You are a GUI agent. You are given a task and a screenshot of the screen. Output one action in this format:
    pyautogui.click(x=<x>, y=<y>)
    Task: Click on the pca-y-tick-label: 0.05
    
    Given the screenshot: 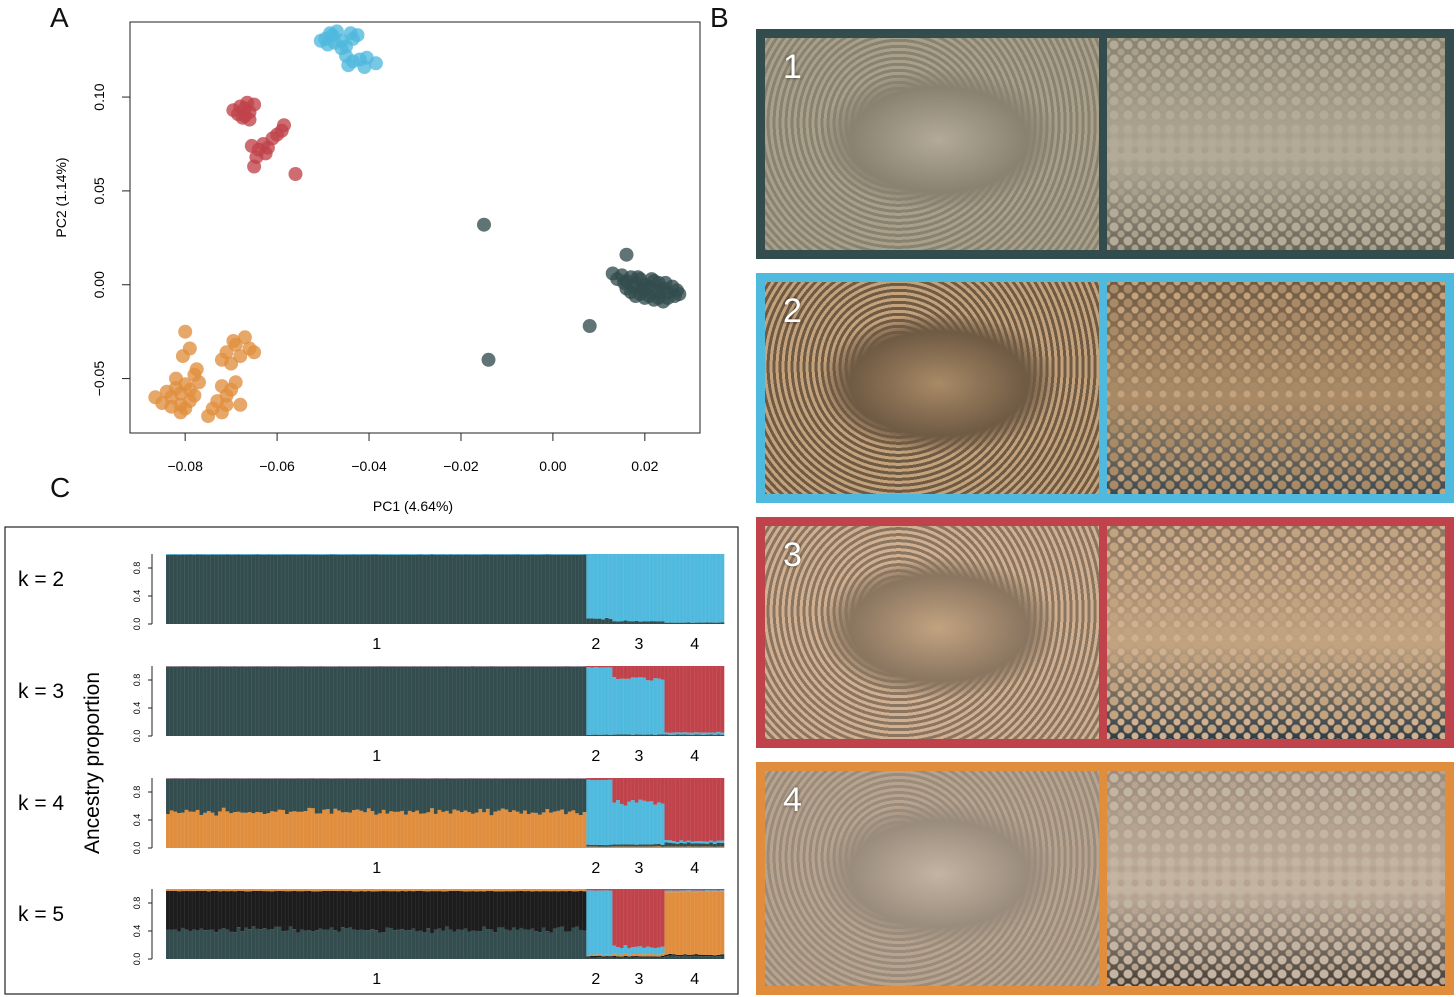 What is the action you would take?
    pyautogui.click(x=99, y=190)
    